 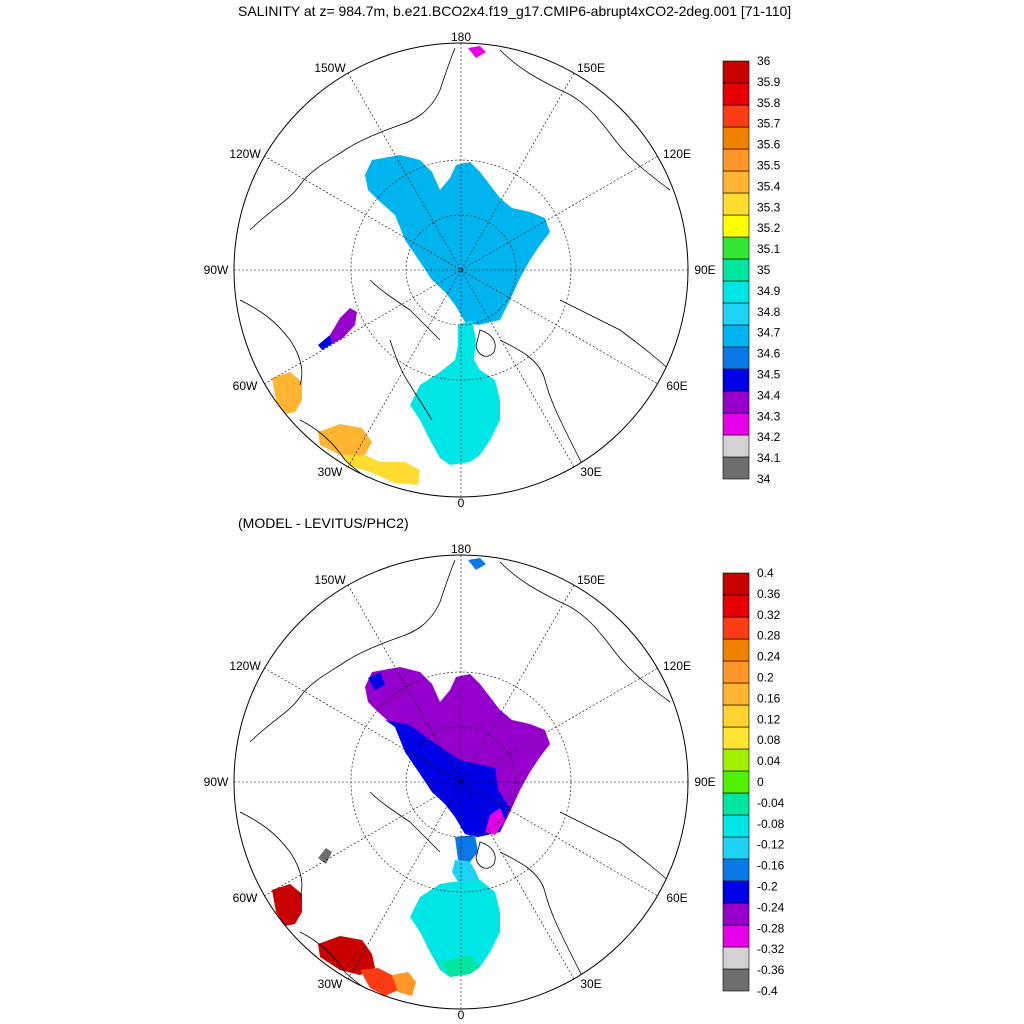 What do you see at coordinates (769, 458) in the screenshot?
I see `salinity-colorbar-tick-label: 34.1` at bounding box center [769, 458].